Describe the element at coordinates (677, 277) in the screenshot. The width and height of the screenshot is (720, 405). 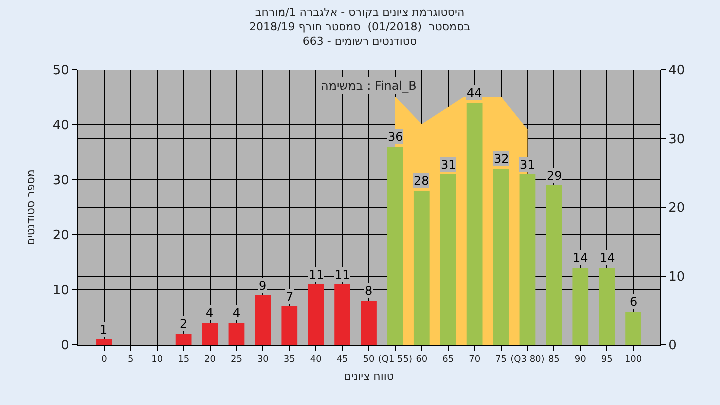
I see `y2-tick-label: 10` at that location.